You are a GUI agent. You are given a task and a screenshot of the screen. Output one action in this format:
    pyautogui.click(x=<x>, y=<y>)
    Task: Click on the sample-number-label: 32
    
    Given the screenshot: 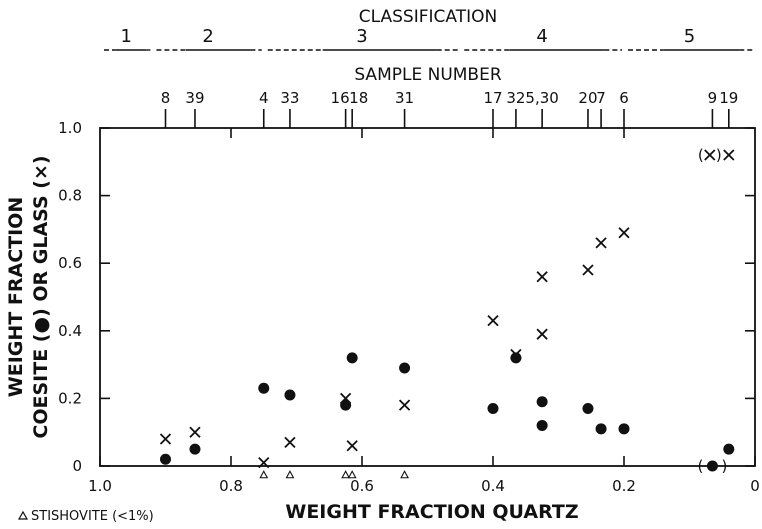 What is the action you would take?
    pyautogui.click(x=515, y=98)
    